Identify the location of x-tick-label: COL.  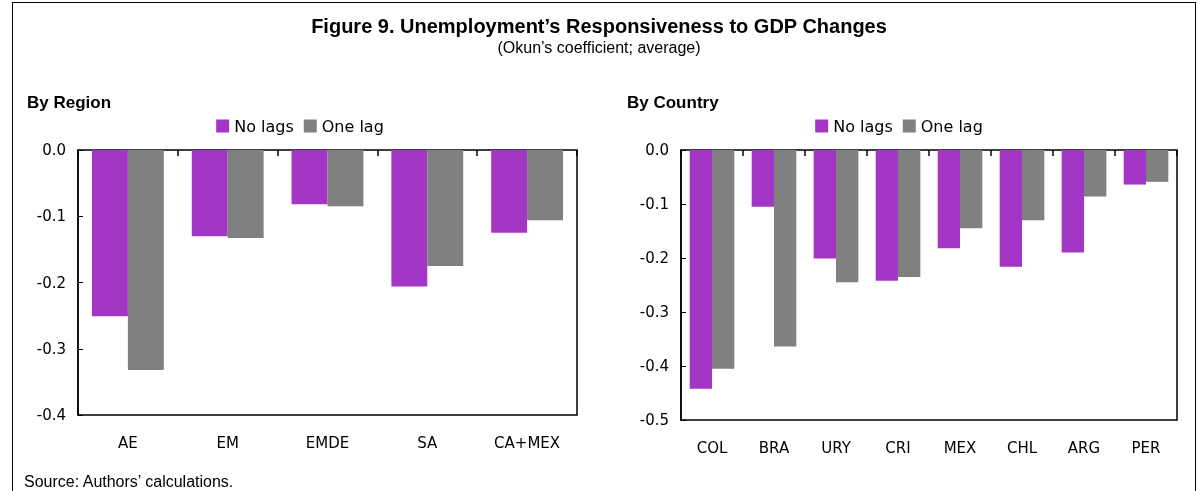
(712, 447).